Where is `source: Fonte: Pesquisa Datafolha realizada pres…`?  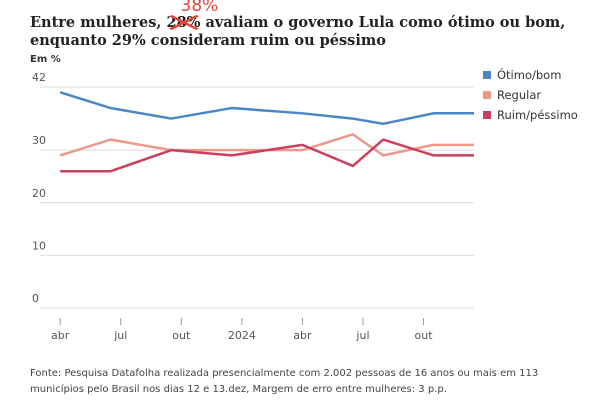 source: Fonte: Pesquisa Datafolha realizada pres… is located at coordinates (284, 381).